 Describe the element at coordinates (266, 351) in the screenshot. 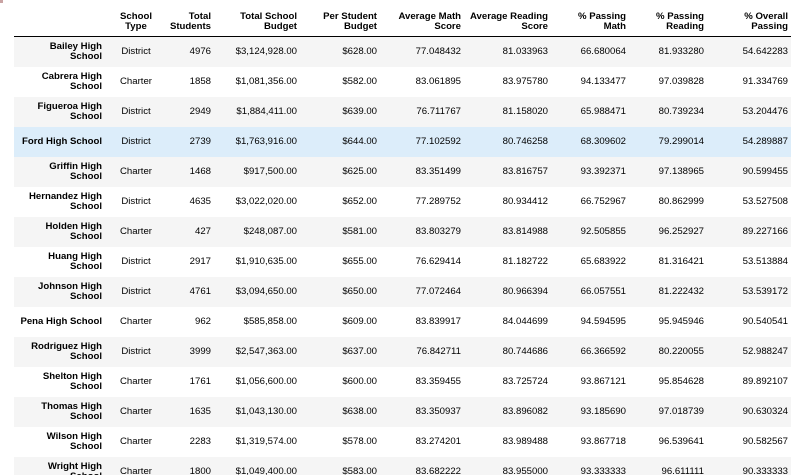

I see `cell-total-budget: $2,547,363.00` at that location.